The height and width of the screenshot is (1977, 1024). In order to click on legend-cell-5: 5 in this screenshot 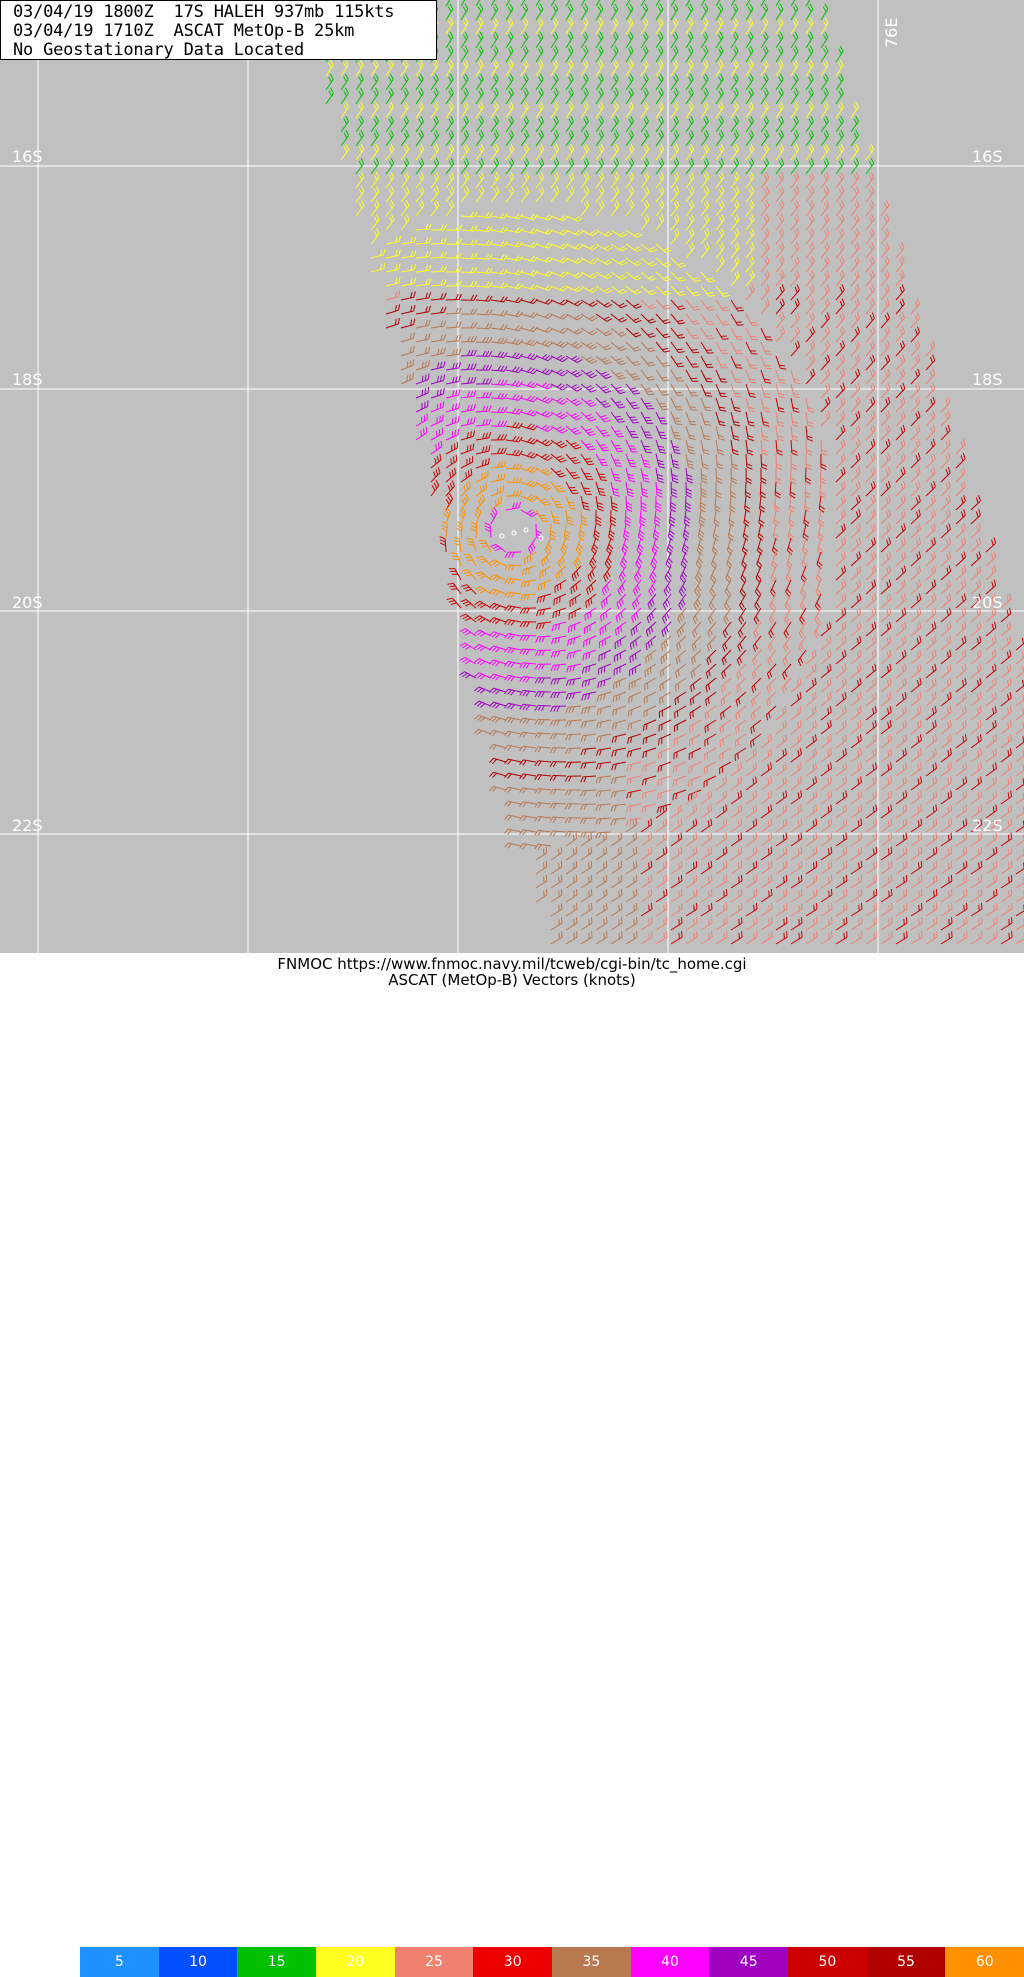, I will do `click(119, 1962)`.